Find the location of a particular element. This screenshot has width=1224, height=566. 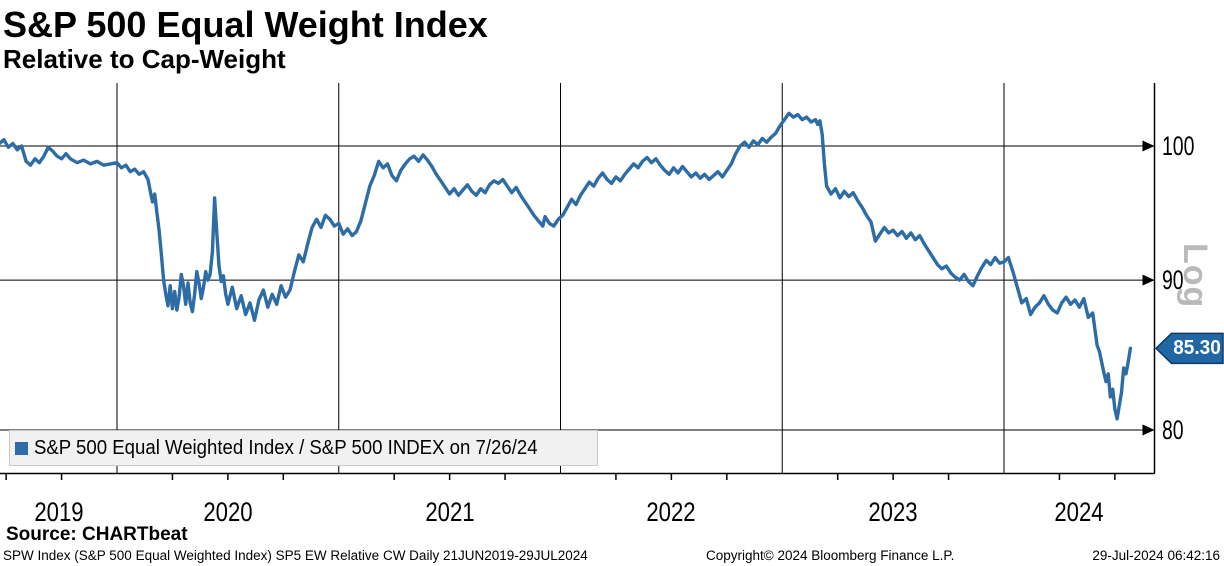

log-scale-label: Log is located at coordinates (1195, 276).